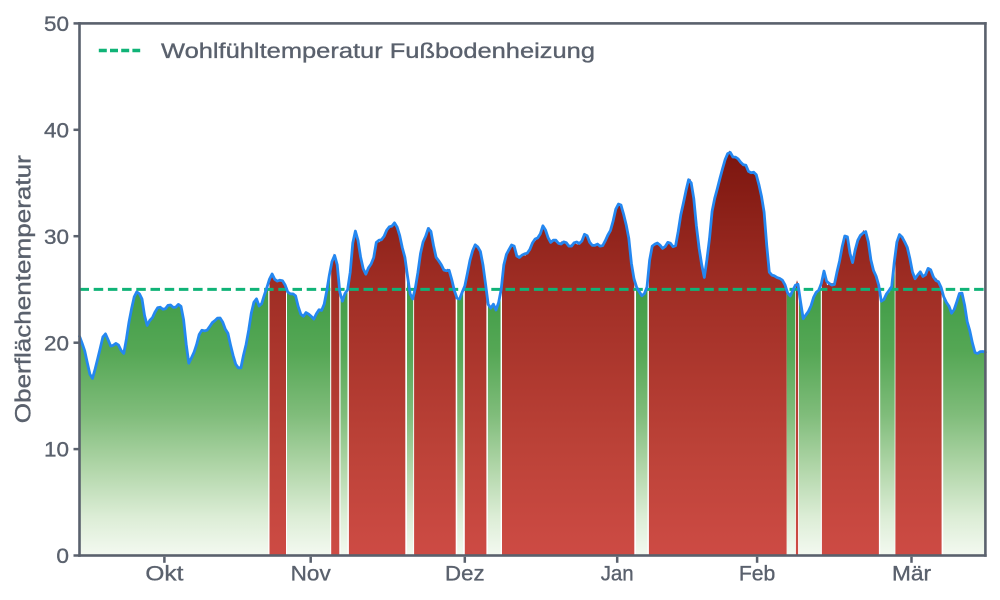 This screenshot has width=1000, height=600. What do you see at coordinates (56, 343) in the screenshot?
I see `svg-text: 20` at bounding box center [56, 343].